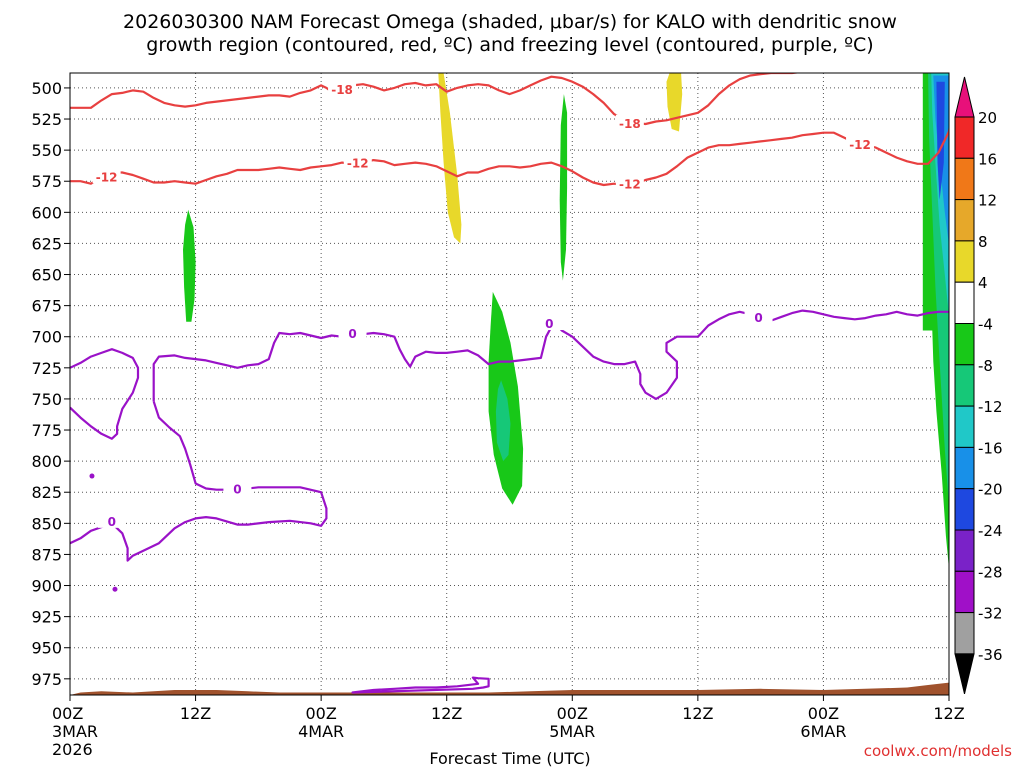 This screenshot has height=768, width=1024. Describe the element at coordinates (46, 430) in the screenshot. I see `y-tick-label: 775` at that location.